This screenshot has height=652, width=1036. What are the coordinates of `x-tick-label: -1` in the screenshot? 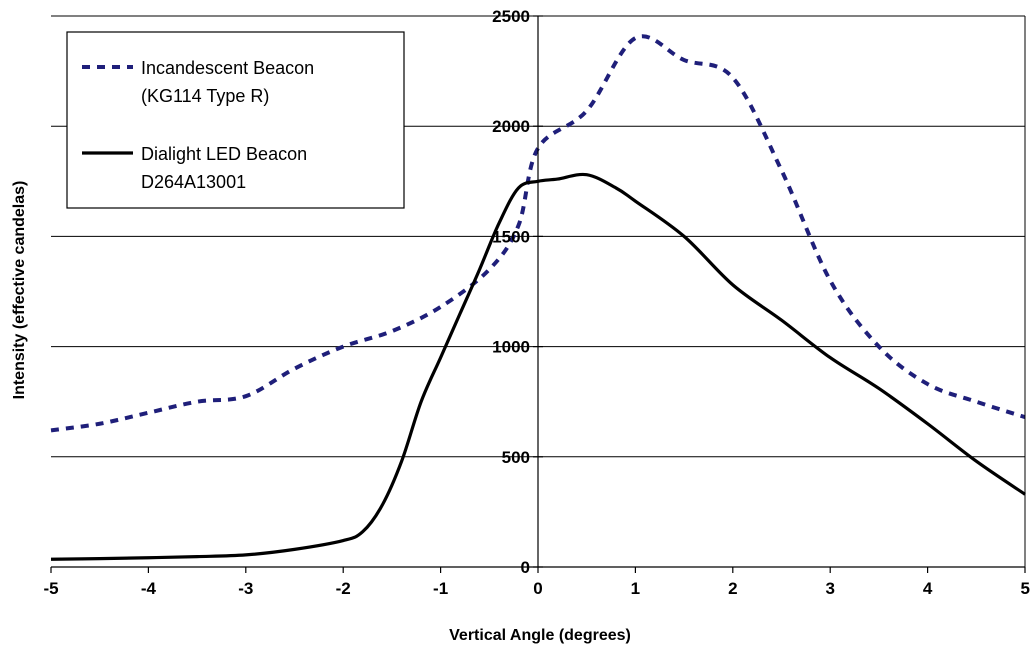 It's located at (440, 588).